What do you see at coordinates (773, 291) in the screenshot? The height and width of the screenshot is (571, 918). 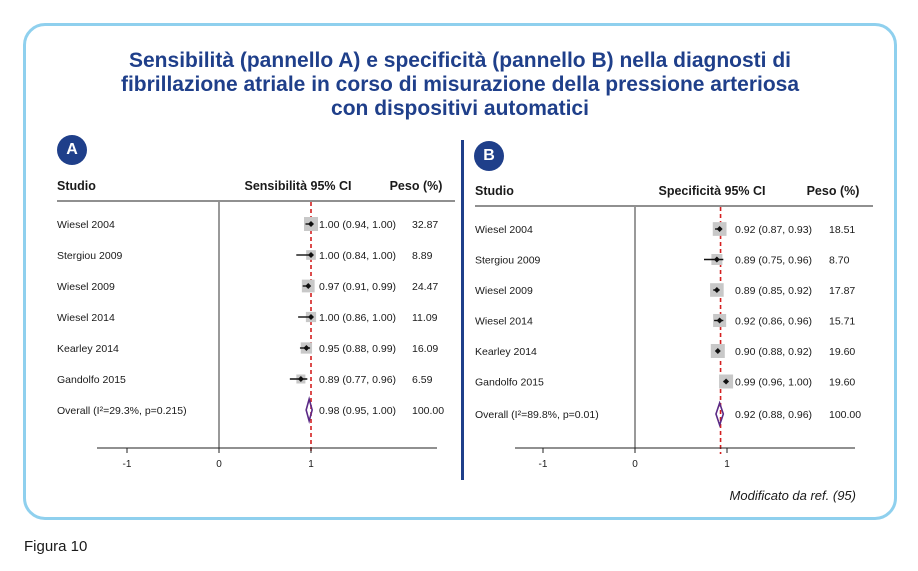 I see `pb-ci-label: 0.89 (0.85, 0.92)` at bounding box center [773, 291].